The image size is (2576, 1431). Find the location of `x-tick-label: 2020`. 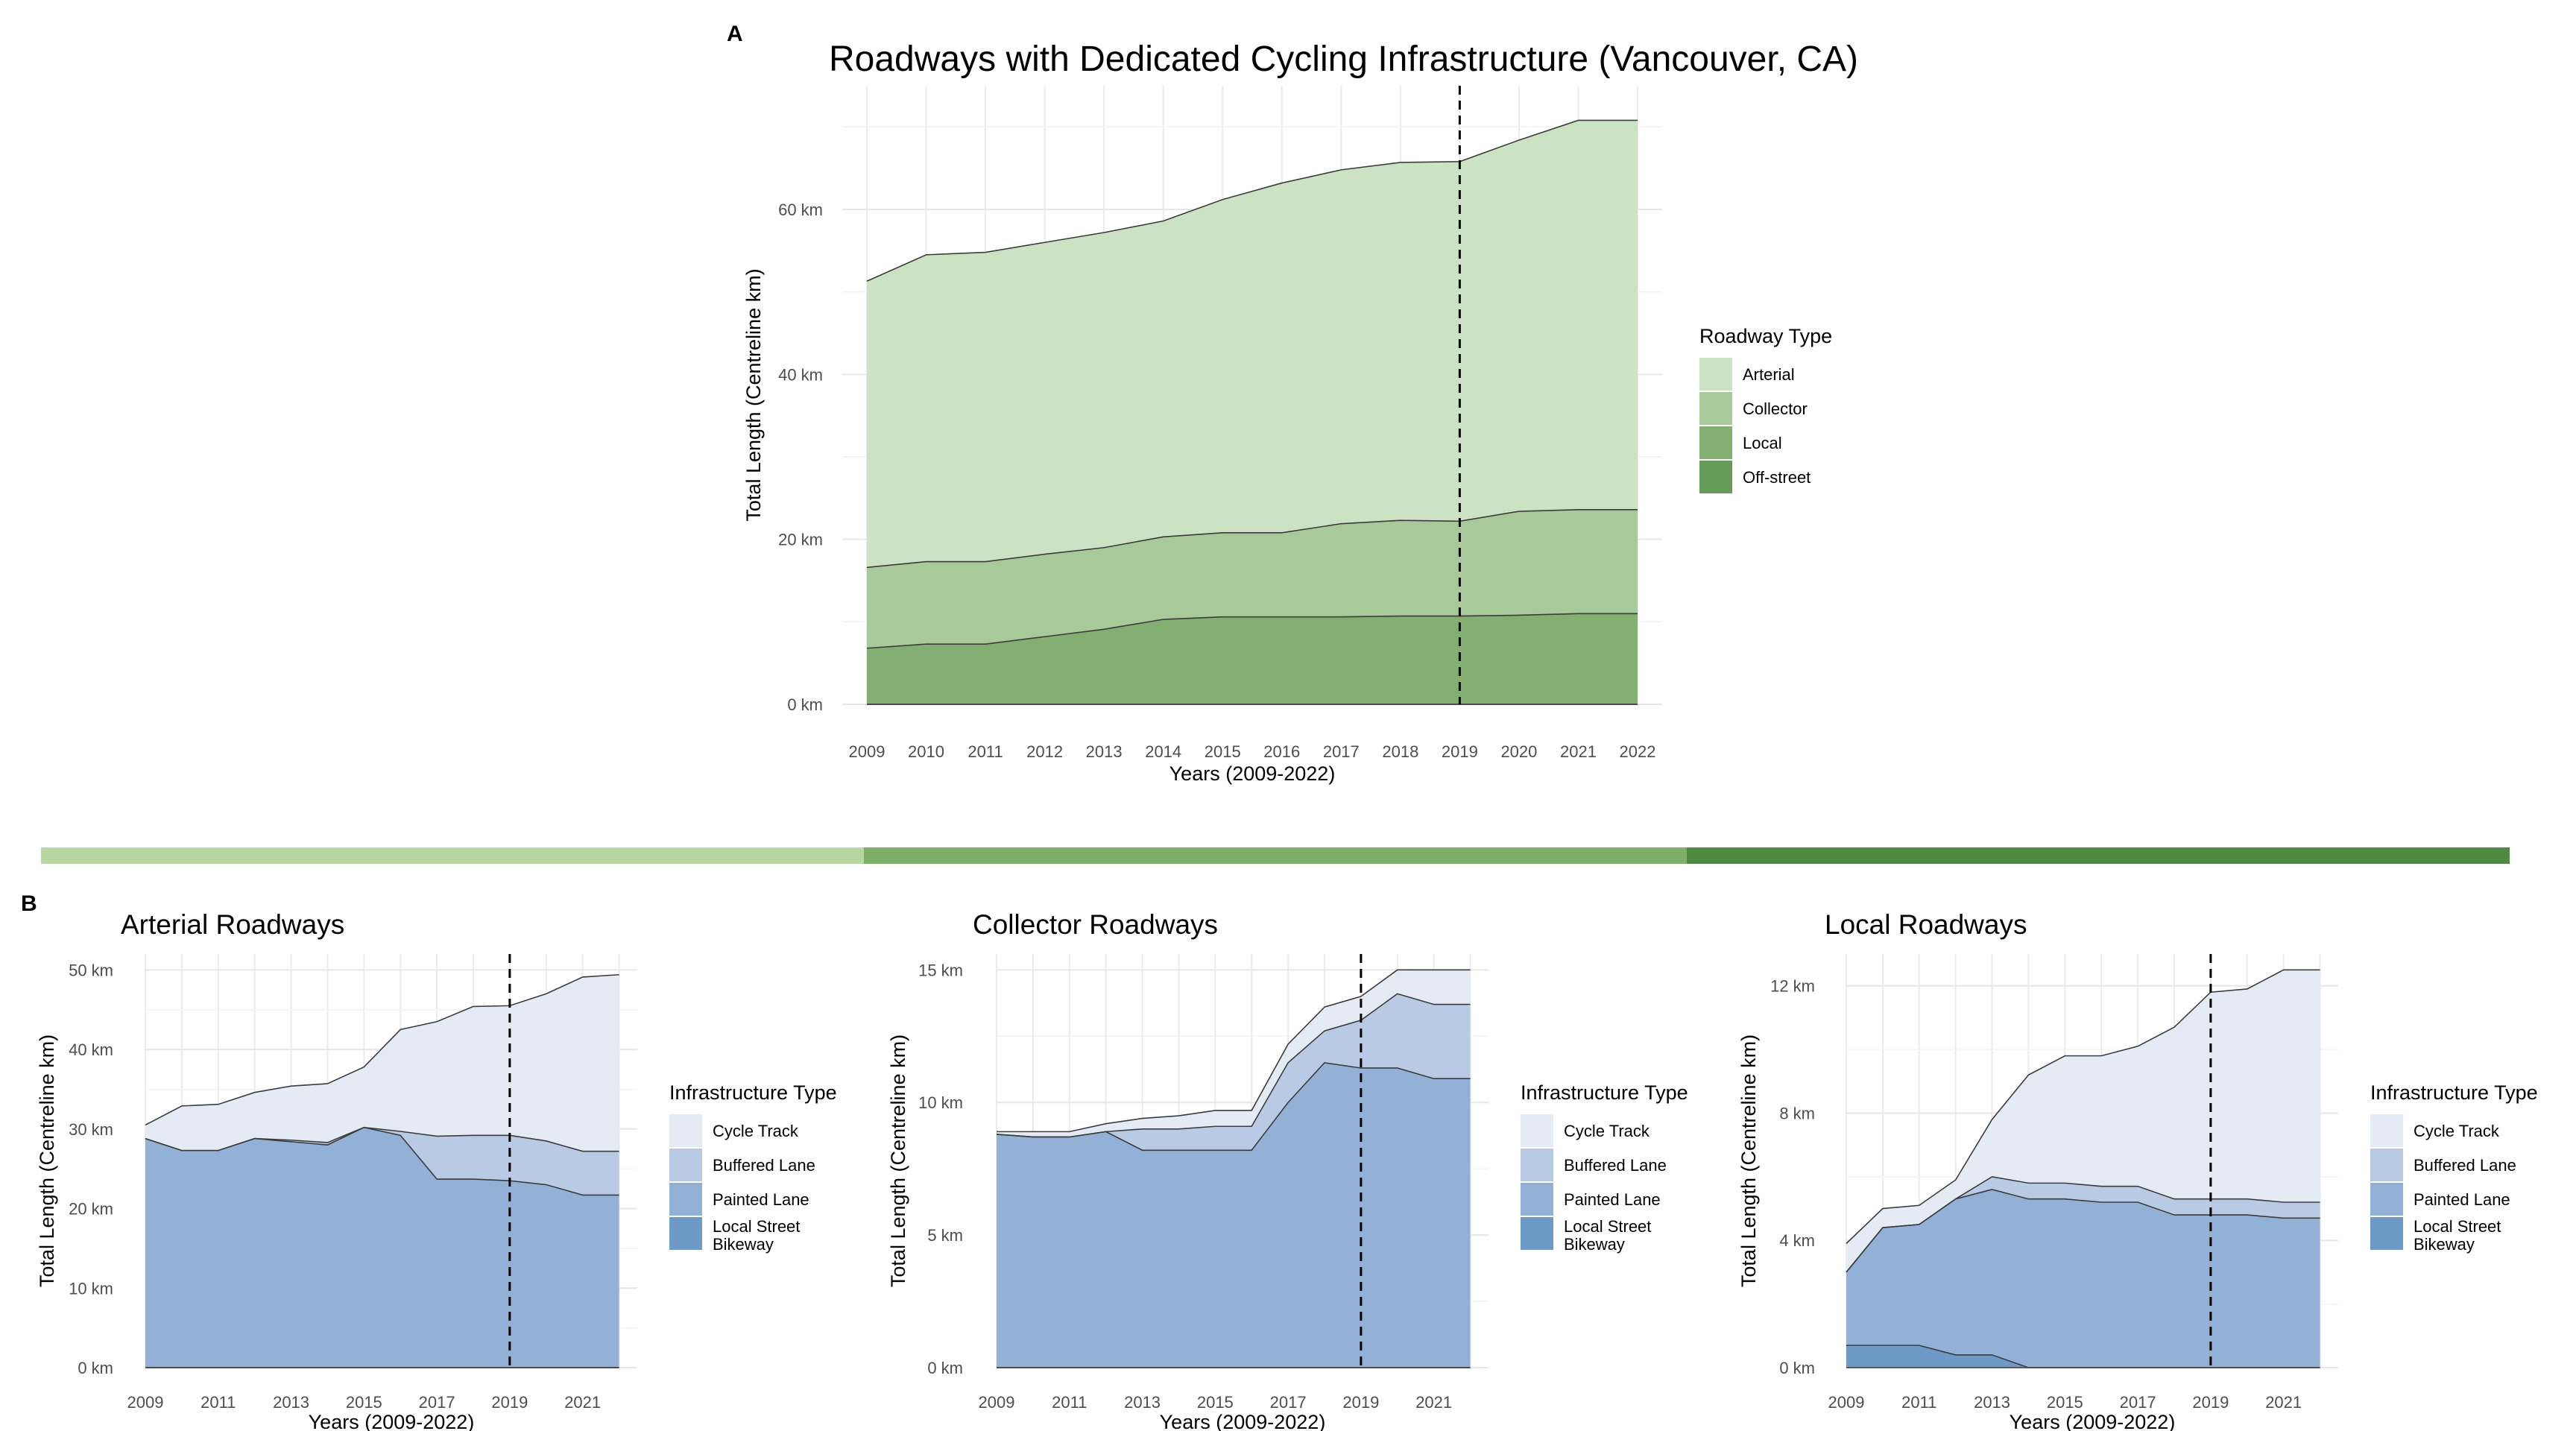

x-tick-label: 2020 is located at coordinates (1519, 752).